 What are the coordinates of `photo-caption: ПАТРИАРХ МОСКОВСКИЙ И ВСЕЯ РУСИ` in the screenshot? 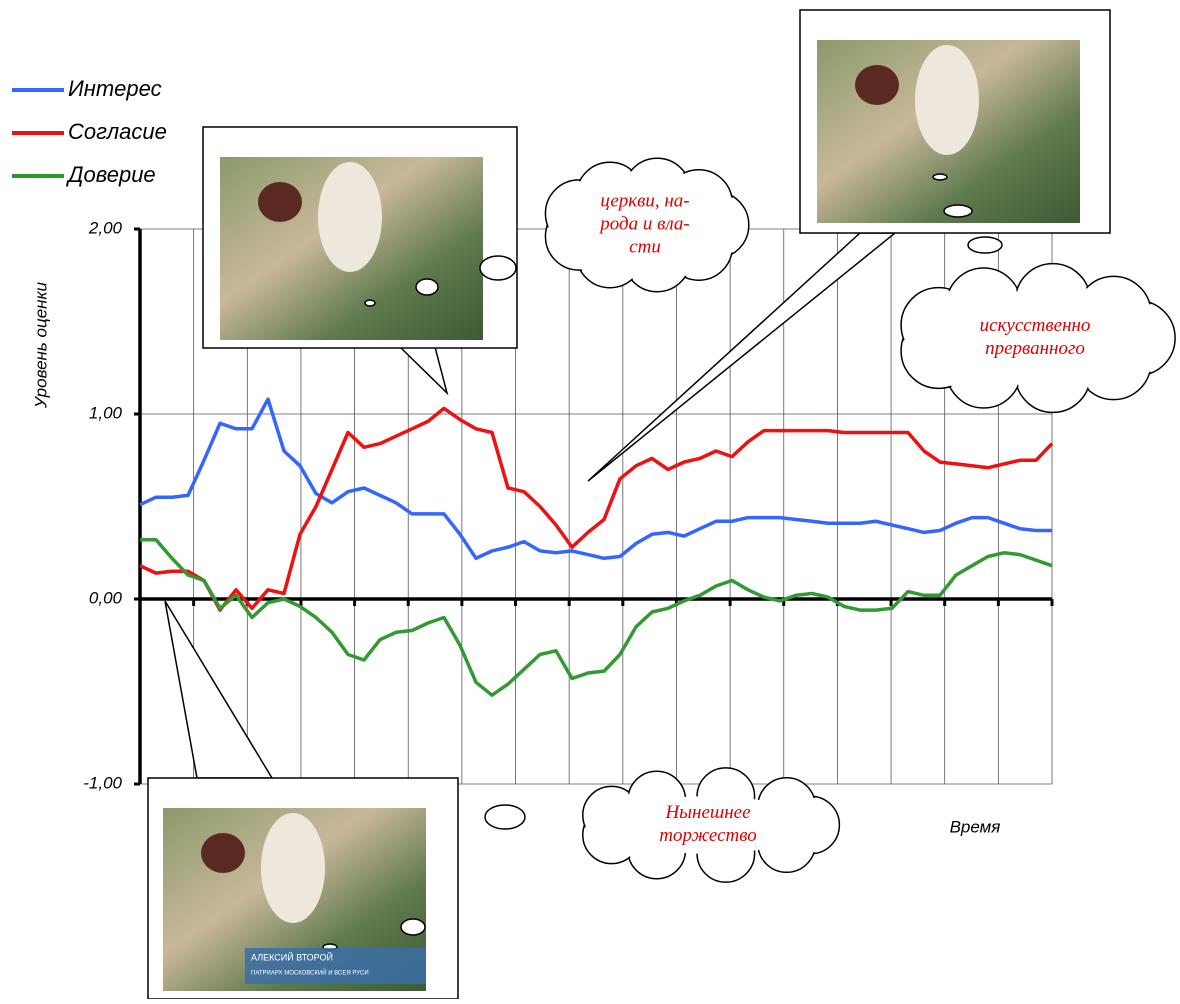 It's located at (310, 973).